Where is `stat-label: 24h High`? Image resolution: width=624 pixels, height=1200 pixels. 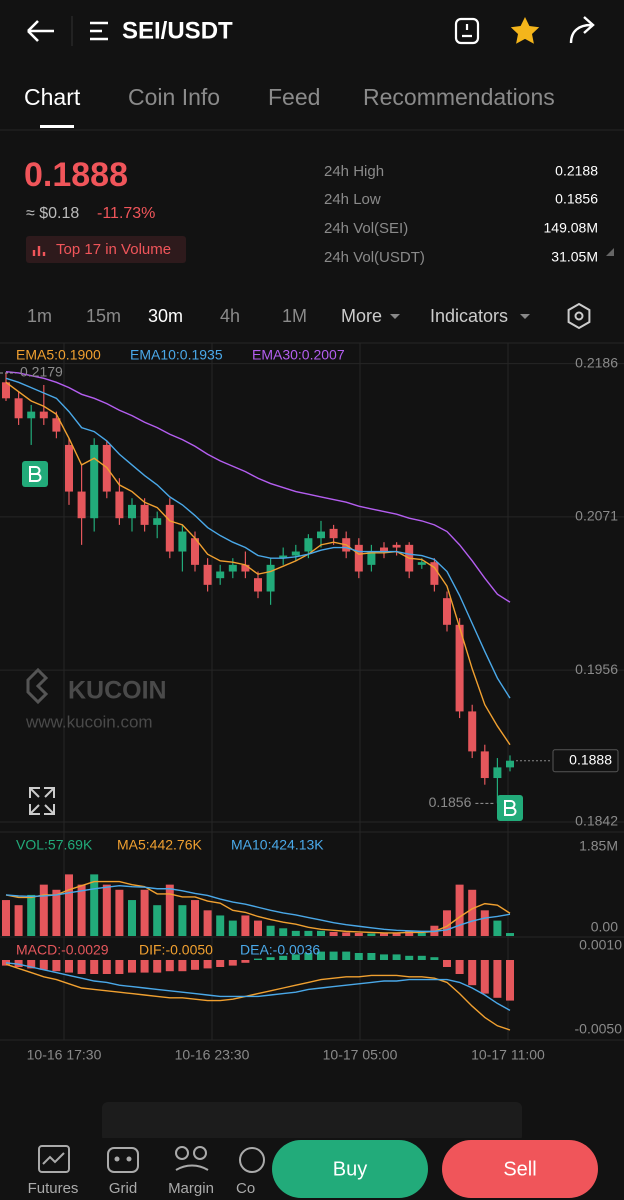 stat-label: 24h High is located at coordinates (354, 171).